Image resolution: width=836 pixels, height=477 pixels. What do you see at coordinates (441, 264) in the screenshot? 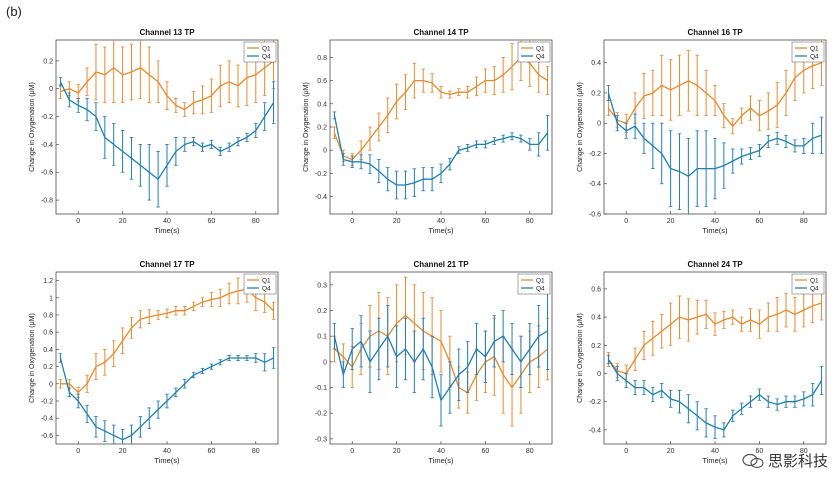
I see `chart-title: Channel 21 TP` at bounding box center [441, 264].